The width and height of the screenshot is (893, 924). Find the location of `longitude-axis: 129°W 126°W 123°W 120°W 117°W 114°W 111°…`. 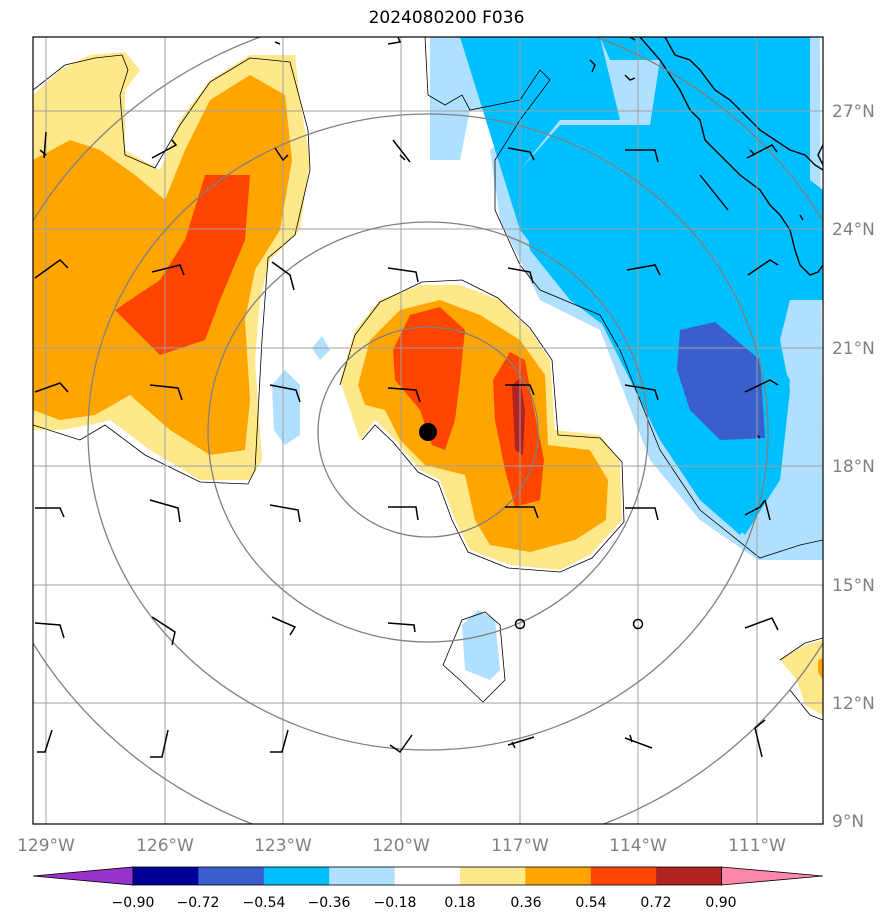

longitude-axis: 129°W 126°W 123°W 120°W 117°W 114°W 111°… is located at coordinates (401, 846).